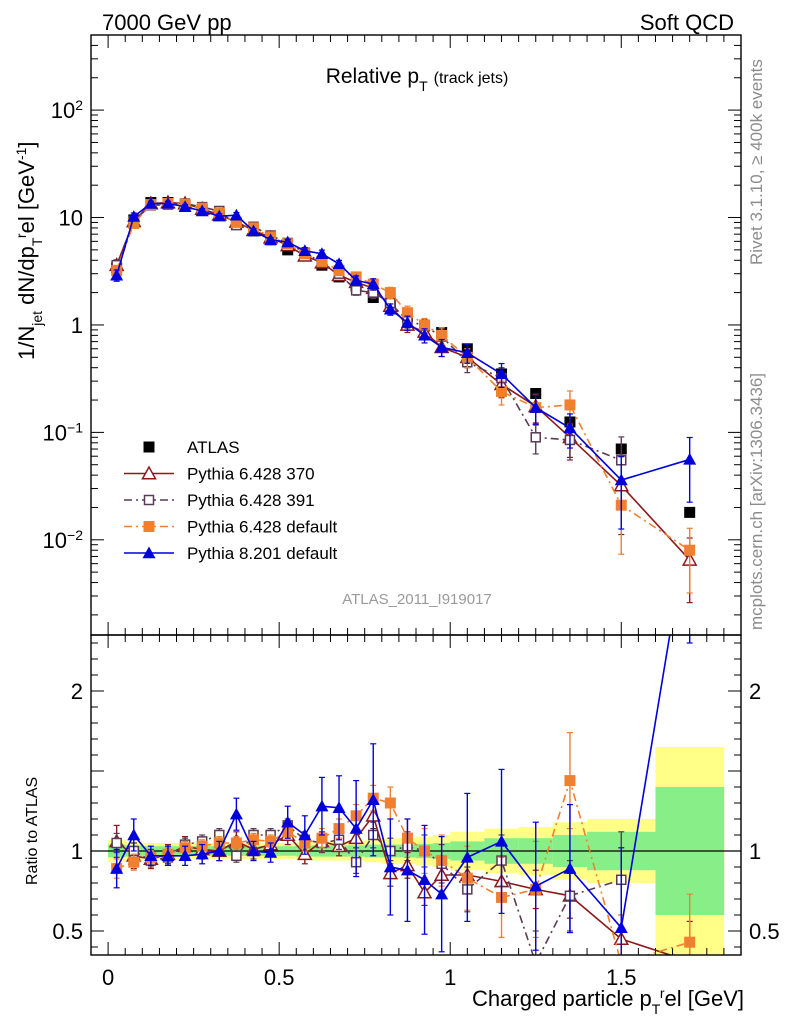  What do you see at coordinates (63, 540) in the screenshot?
I see `y-tick-label-main: 10−2` at bounding box center [63, 540].